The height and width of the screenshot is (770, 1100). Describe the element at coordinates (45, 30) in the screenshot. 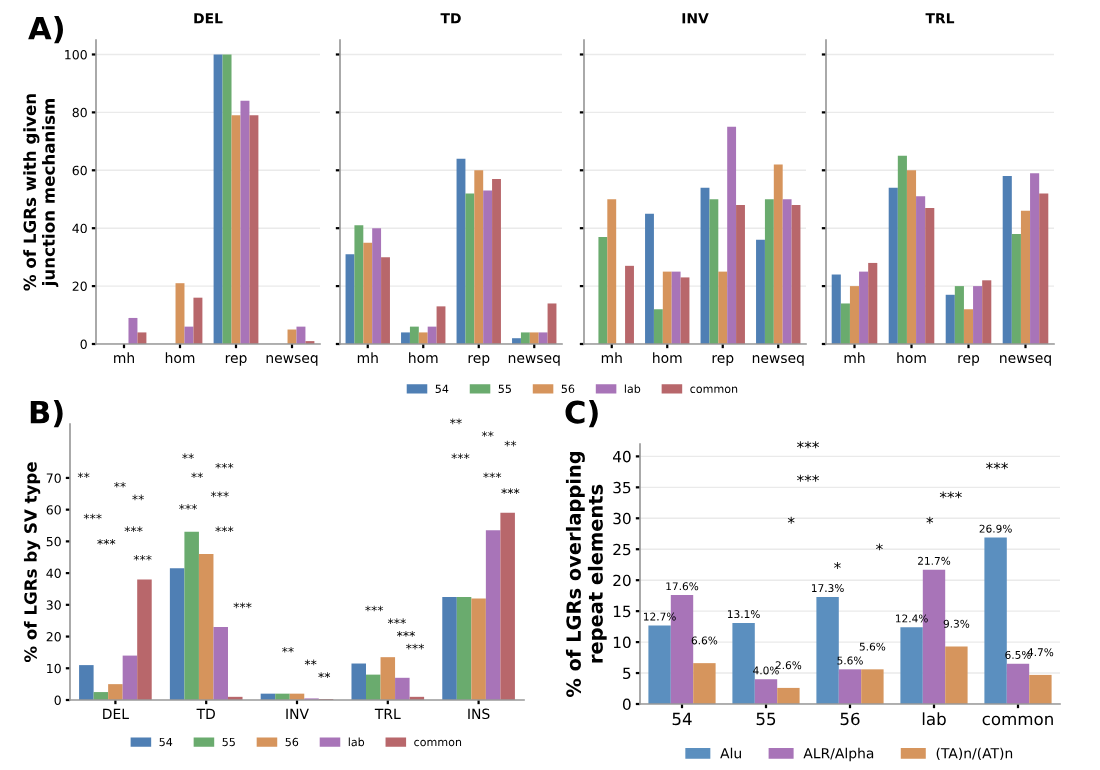

I see `text: A)` at that location.